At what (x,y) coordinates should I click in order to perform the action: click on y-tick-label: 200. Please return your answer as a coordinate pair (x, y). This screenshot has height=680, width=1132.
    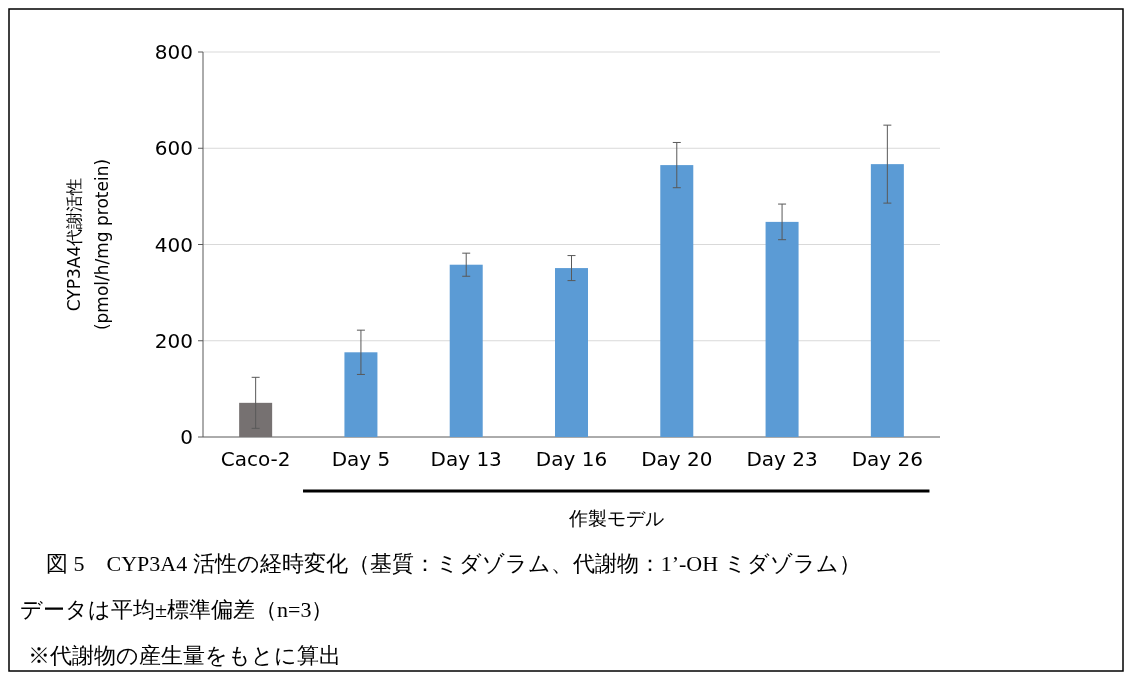
    Looking at the image, I should click on (173, 340).